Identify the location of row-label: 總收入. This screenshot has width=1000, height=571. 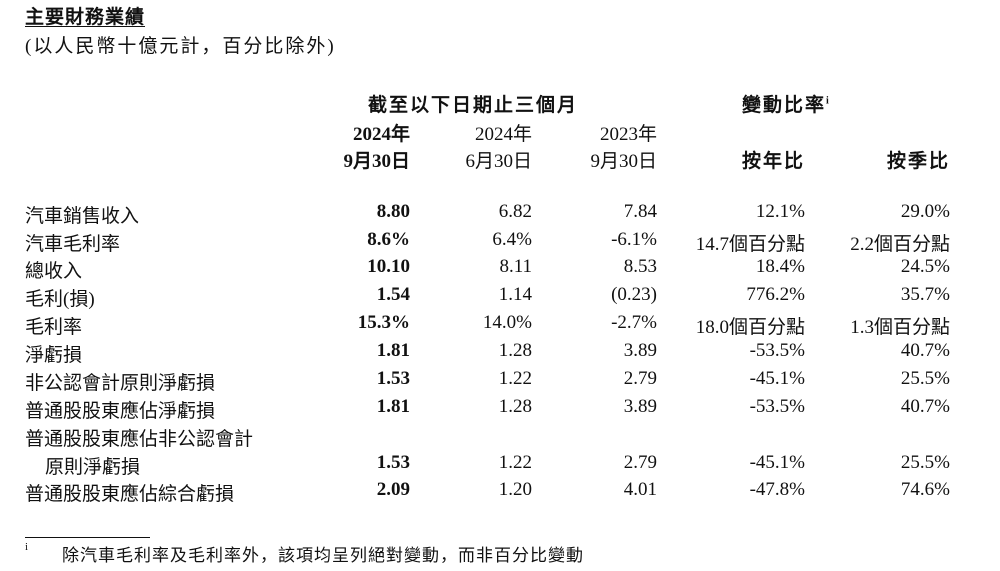
(54, 271).